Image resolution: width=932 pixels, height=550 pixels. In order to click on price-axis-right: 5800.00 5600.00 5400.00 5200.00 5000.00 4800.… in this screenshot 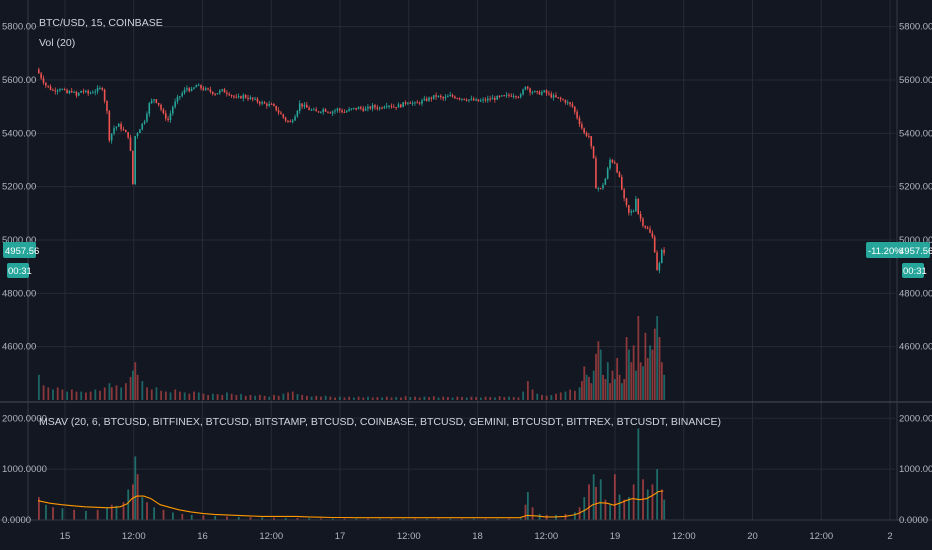, I will do `click(915, 187)`.